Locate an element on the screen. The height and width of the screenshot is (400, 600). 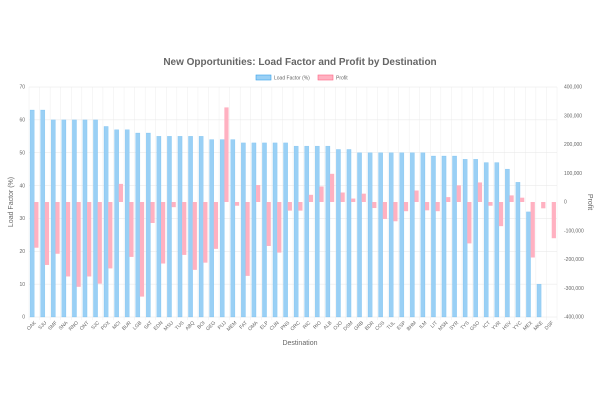
y2-tick-label: 300,000 is located at coordinates (573, 116).